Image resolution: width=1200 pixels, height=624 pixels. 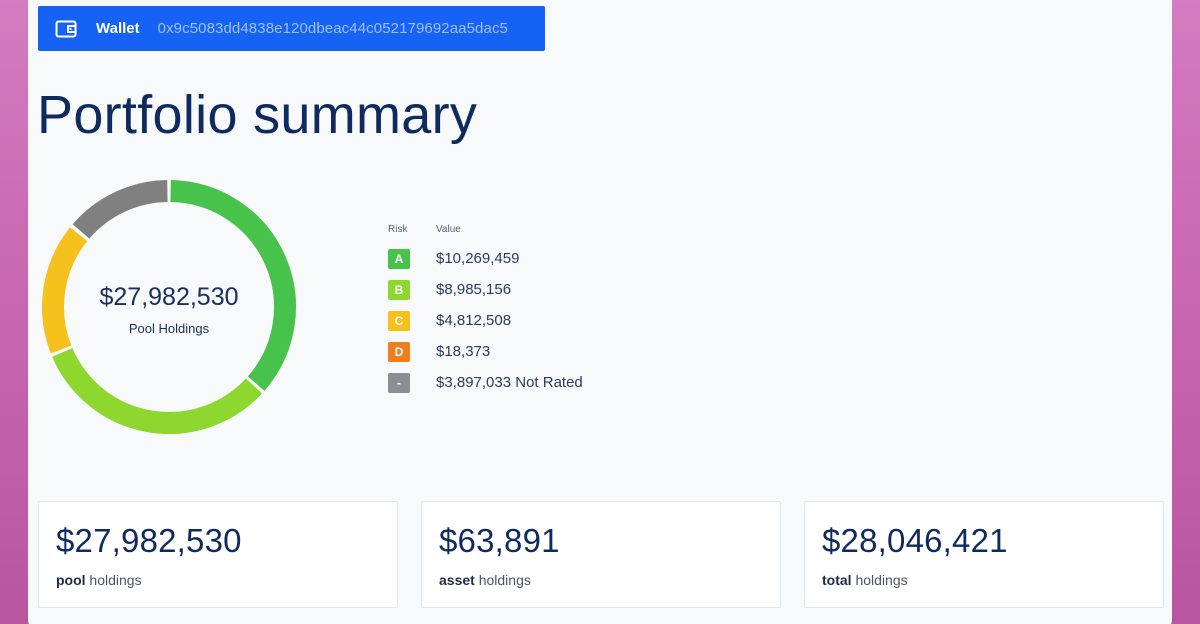 What do you see at coordinates (879, 580) in the screenshot?
I see `total-holdings-label-rest: holdings` at bounding box center [879, 580].